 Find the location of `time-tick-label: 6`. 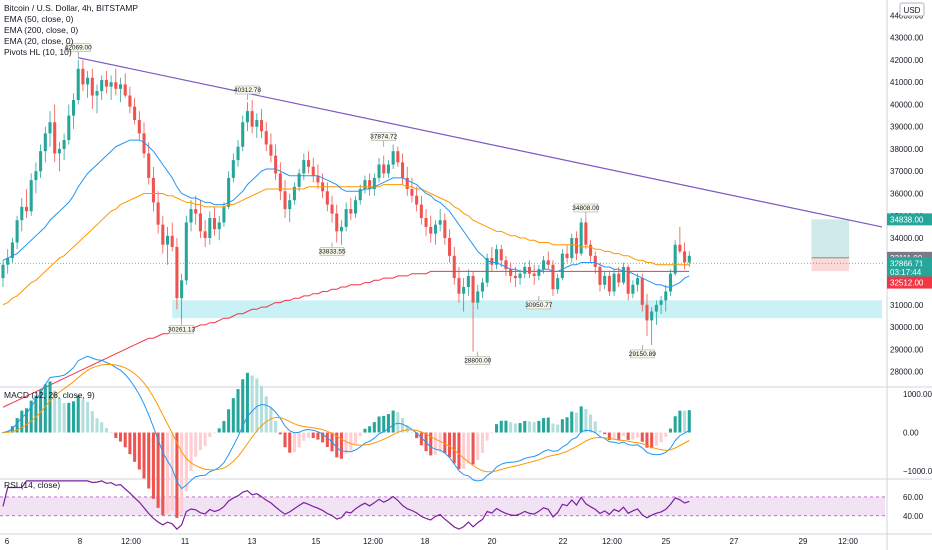

time-tick-label: 6 is located at coordinates (7, 541).